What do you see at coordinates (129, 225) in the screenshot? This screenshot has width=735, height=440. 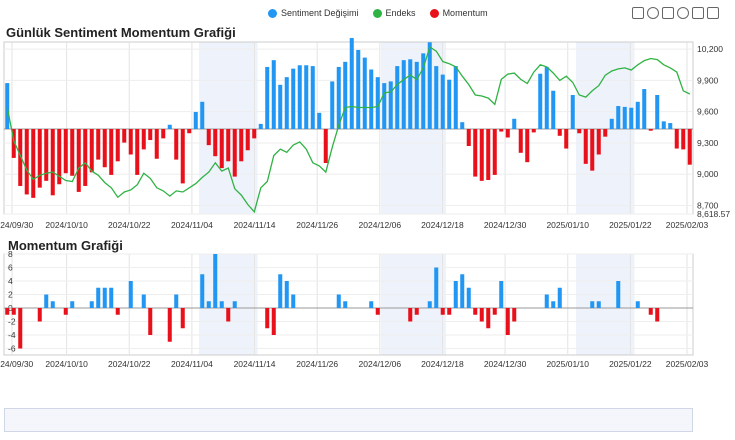 I see `x-tick-label-top: 2024/10/22` at bounding box center [129, 225].